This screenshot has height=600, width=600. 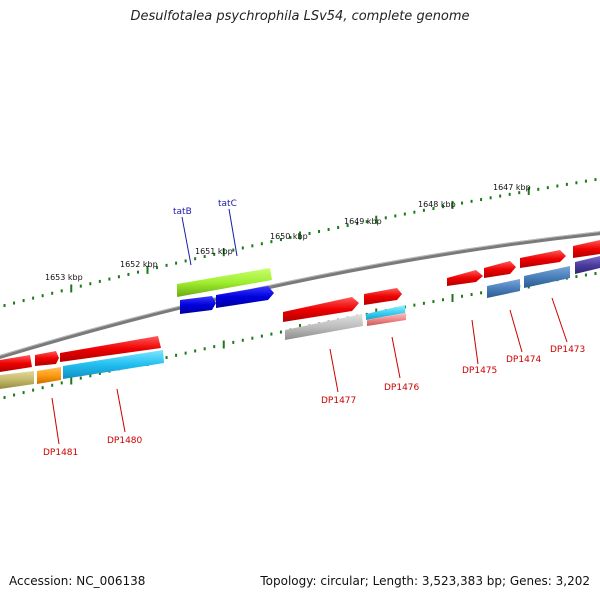 I want to click on gene-dp1475, so click(x=503, y=288).